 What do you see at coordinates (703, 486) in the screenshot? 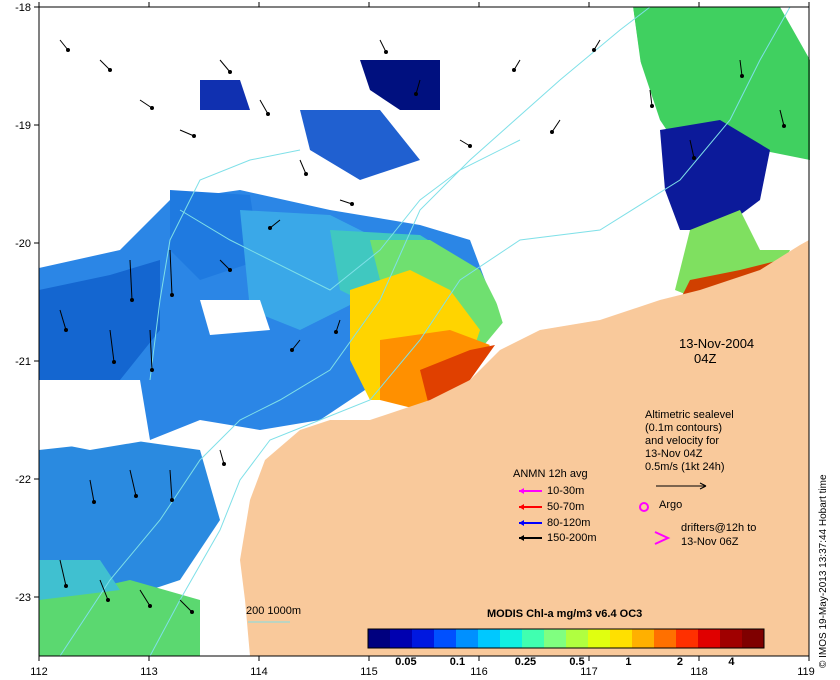
I see `velocity-scale-head` at bounding box center [703, 486].